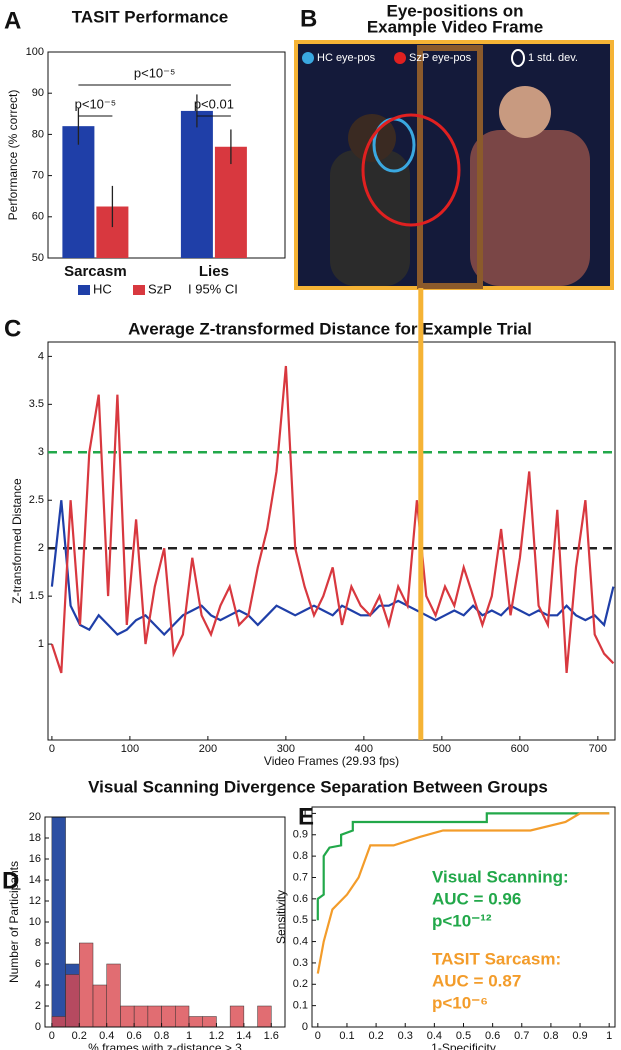 The width and height of the screenshot is (621, 1050). Describe the element at coordinates (579, 1036) in the screenshot. I see `x-tick-label: 0.9` at that location.